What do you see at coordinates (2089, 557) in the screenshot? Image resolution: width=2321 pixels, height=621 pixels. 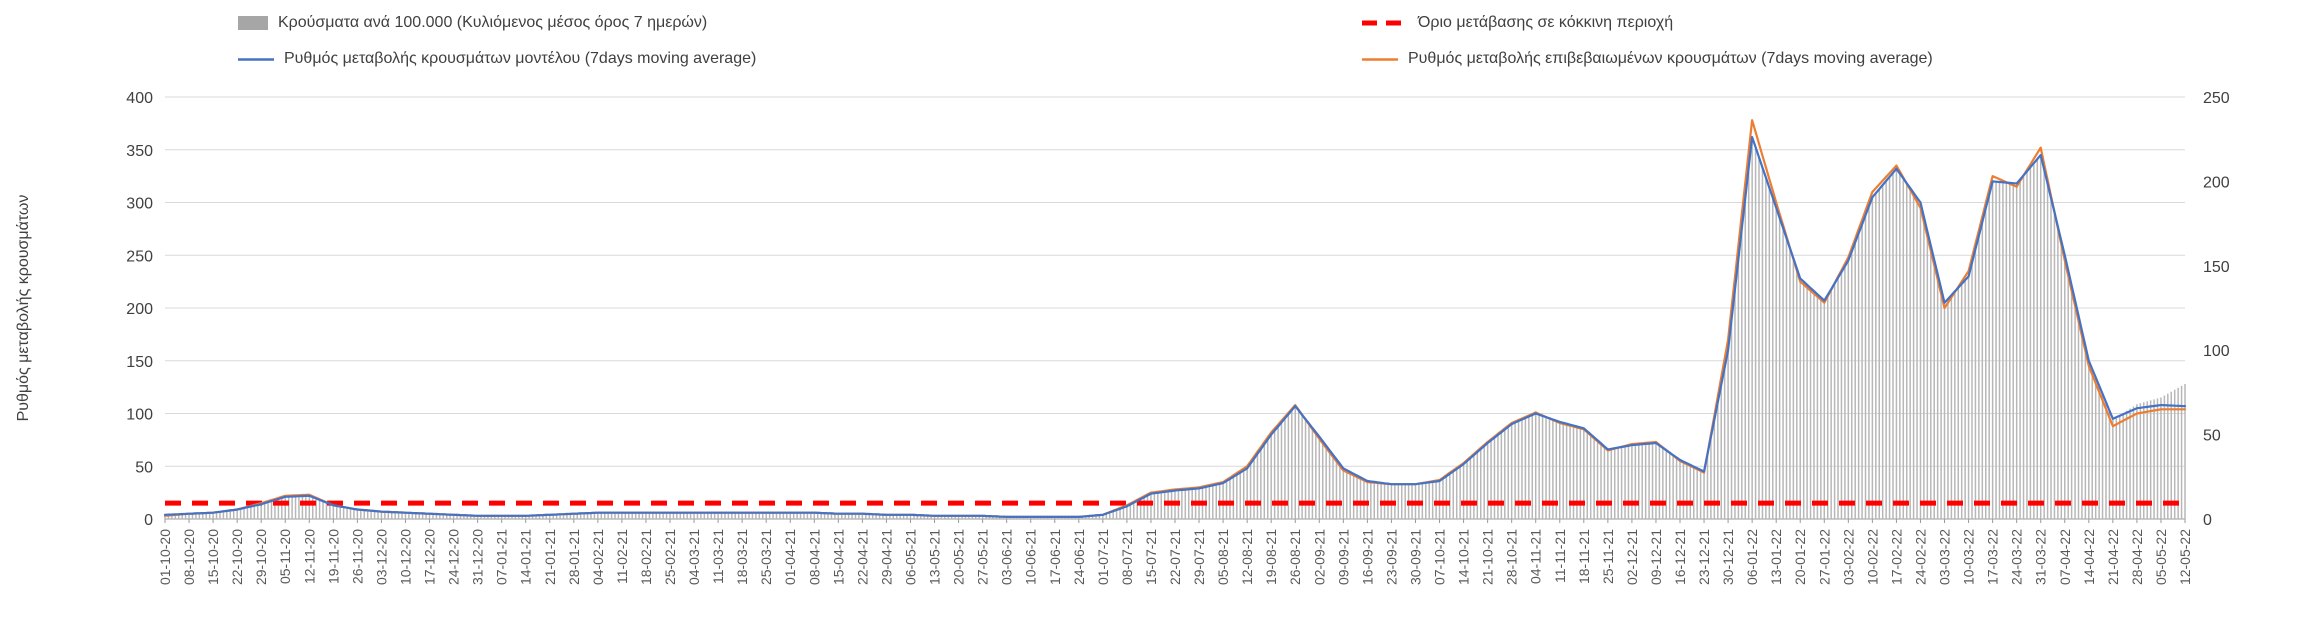 I see `svg-text: 14-04-22` at bounding box center [2089, 557].